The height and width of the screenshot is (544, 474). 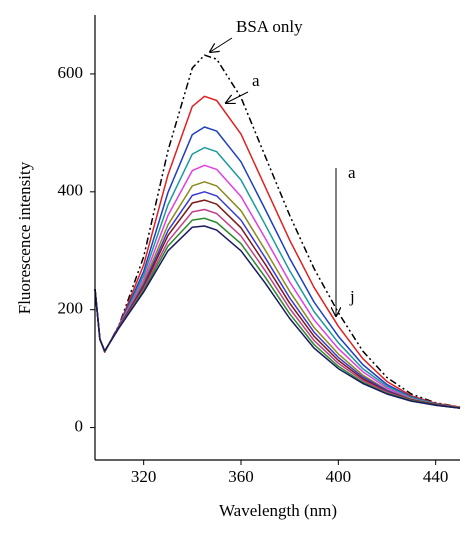 What do you see at coordinates (278, 510) in the screenshot?
I see `x-axis-label: Wavelength (nm)` at bounding box center [278, 510].